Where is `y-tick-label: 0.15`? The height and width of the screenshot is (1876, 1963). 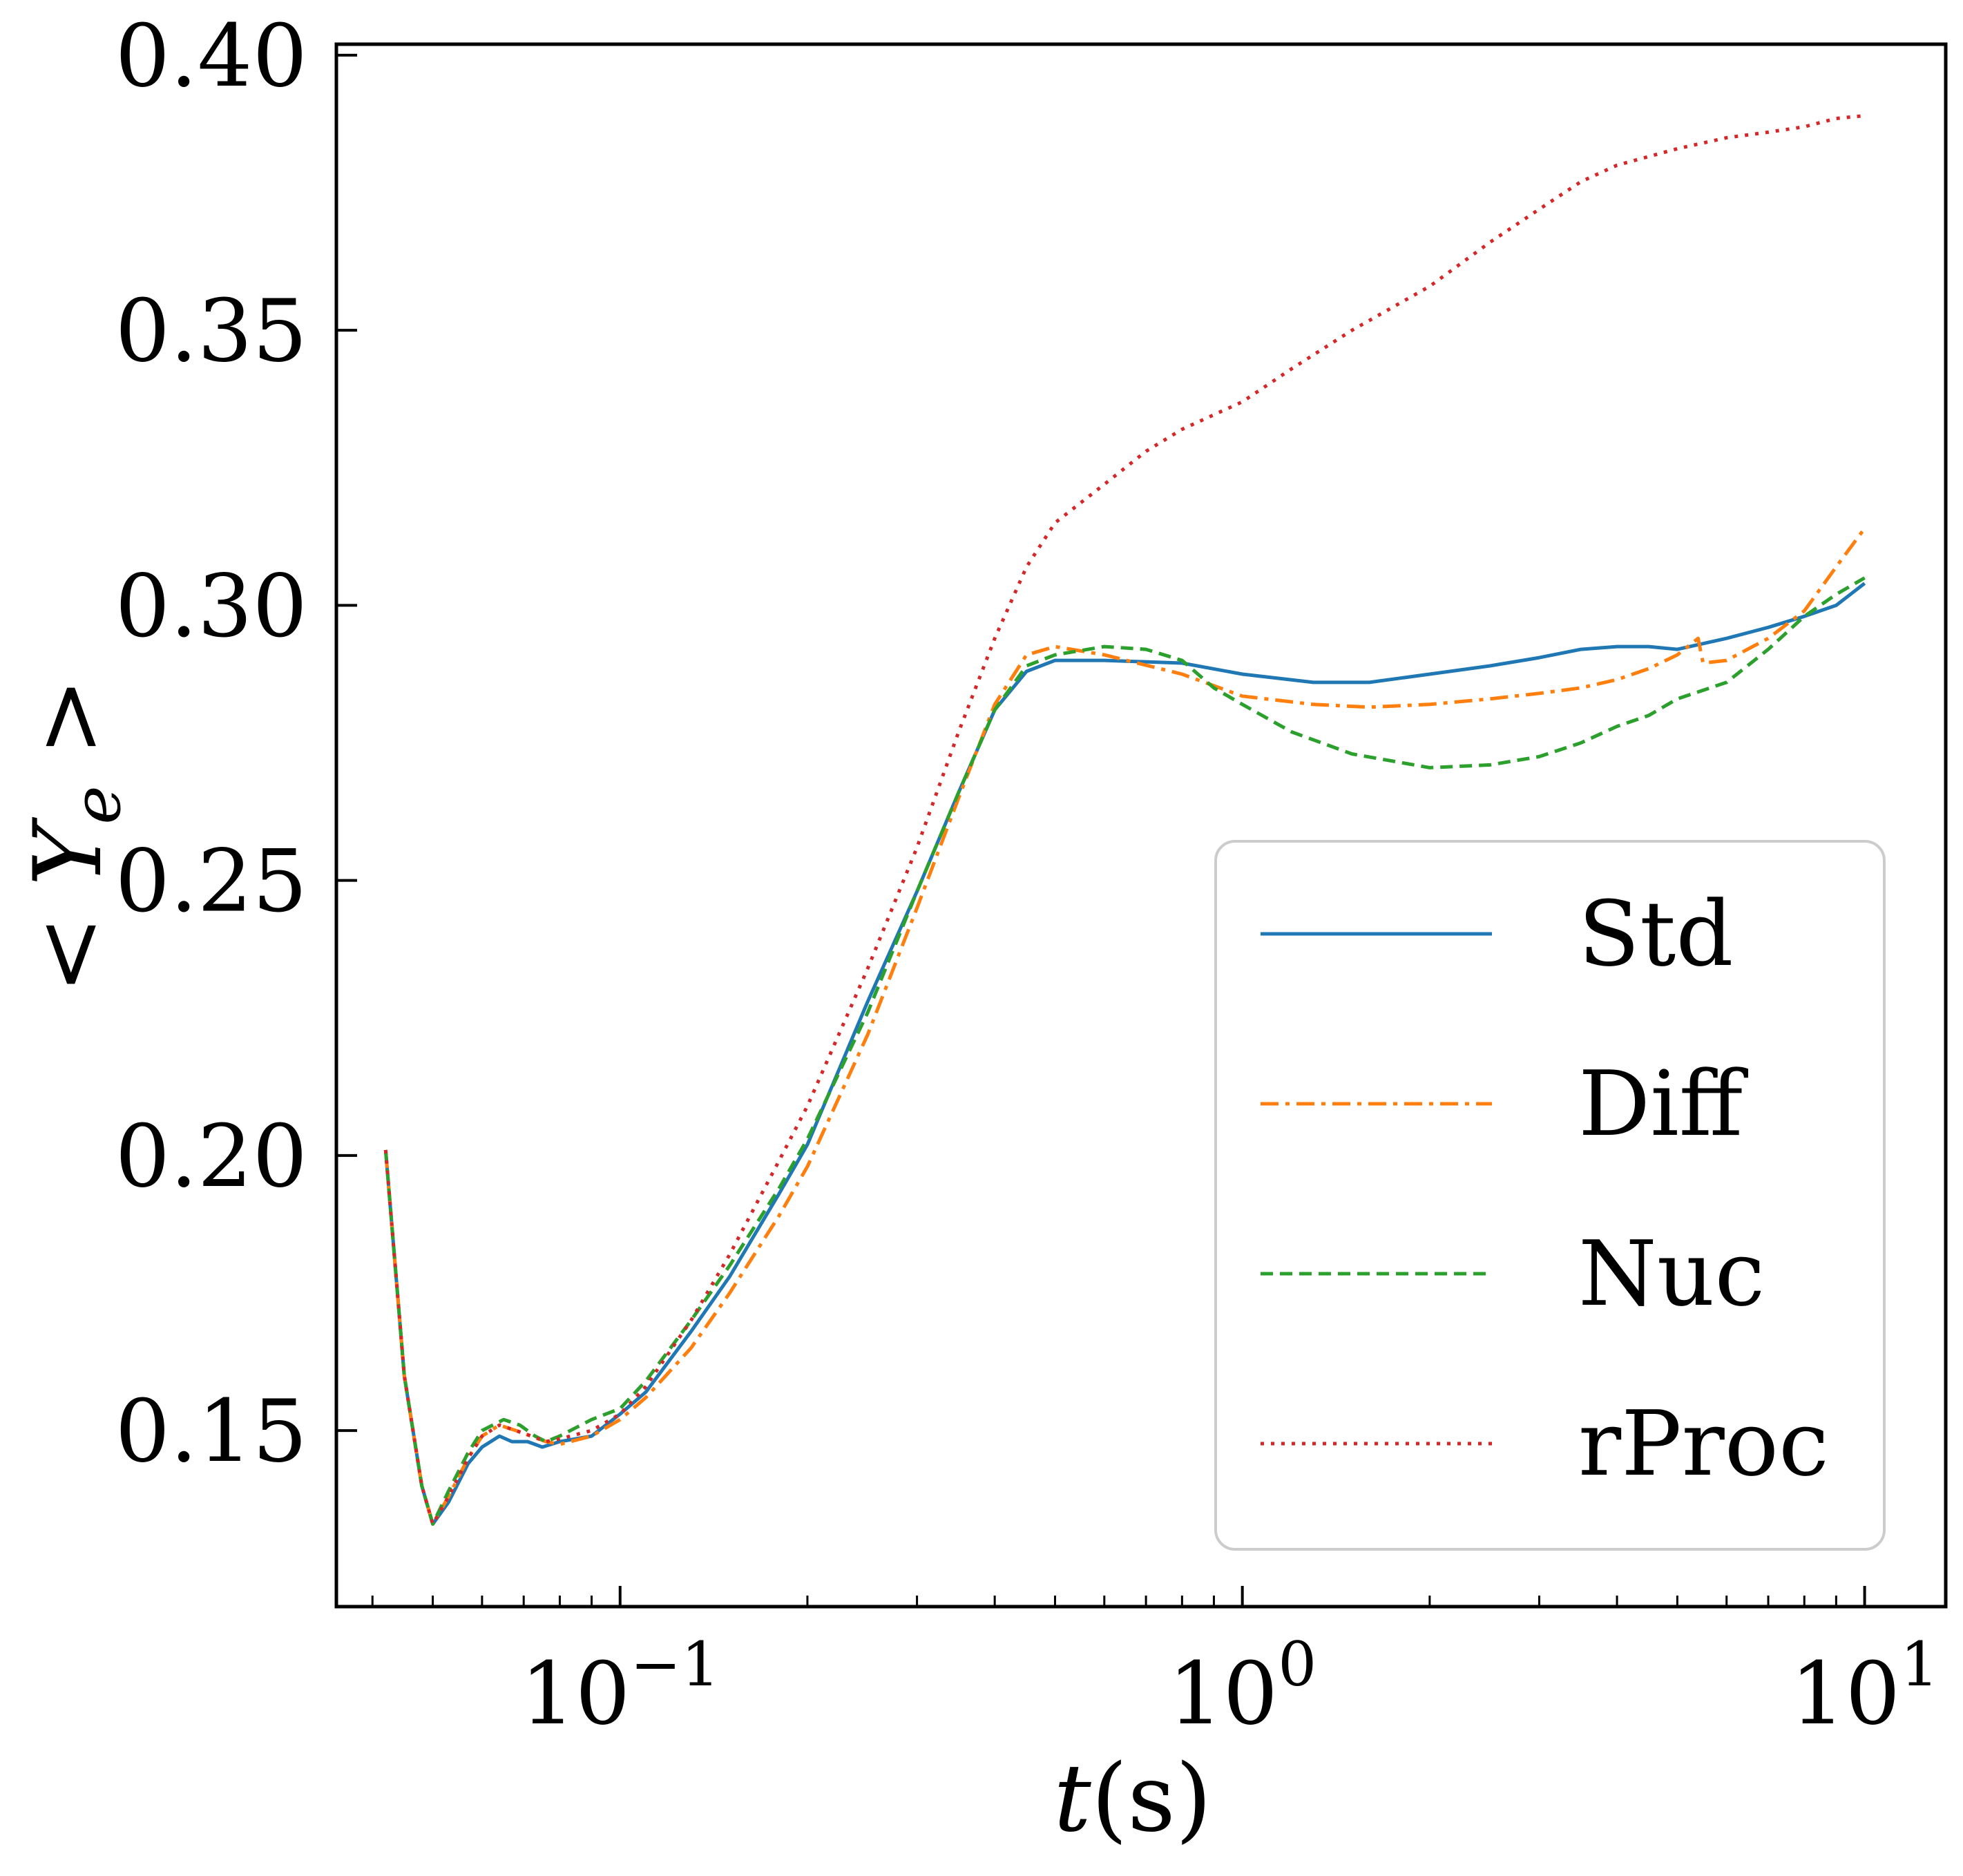 y-tick-label: 0.15 is located at coordinates (211, 1431).